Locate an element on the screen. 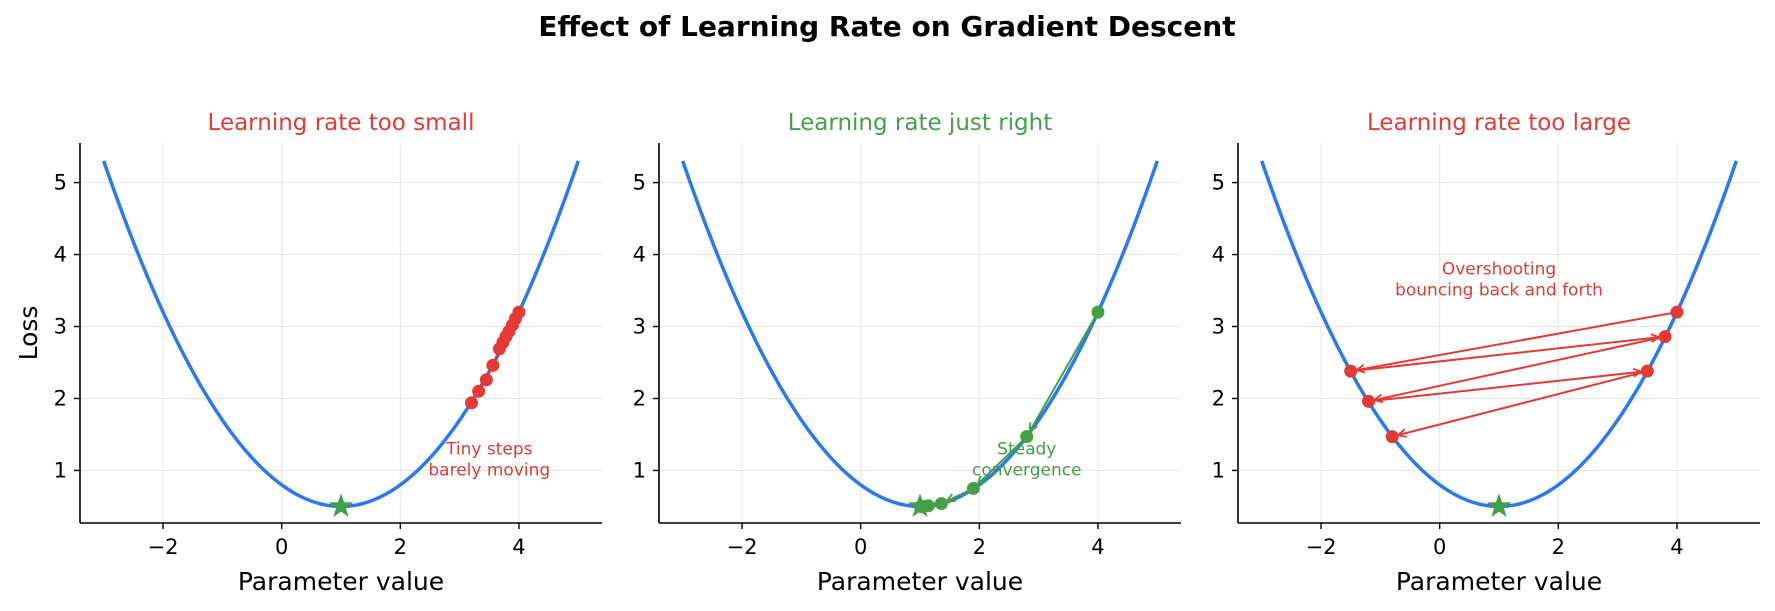 The image size is (1775, 611). annotation-text: Overshooting bouncing back and forth is located at coordinates (1499, 279).